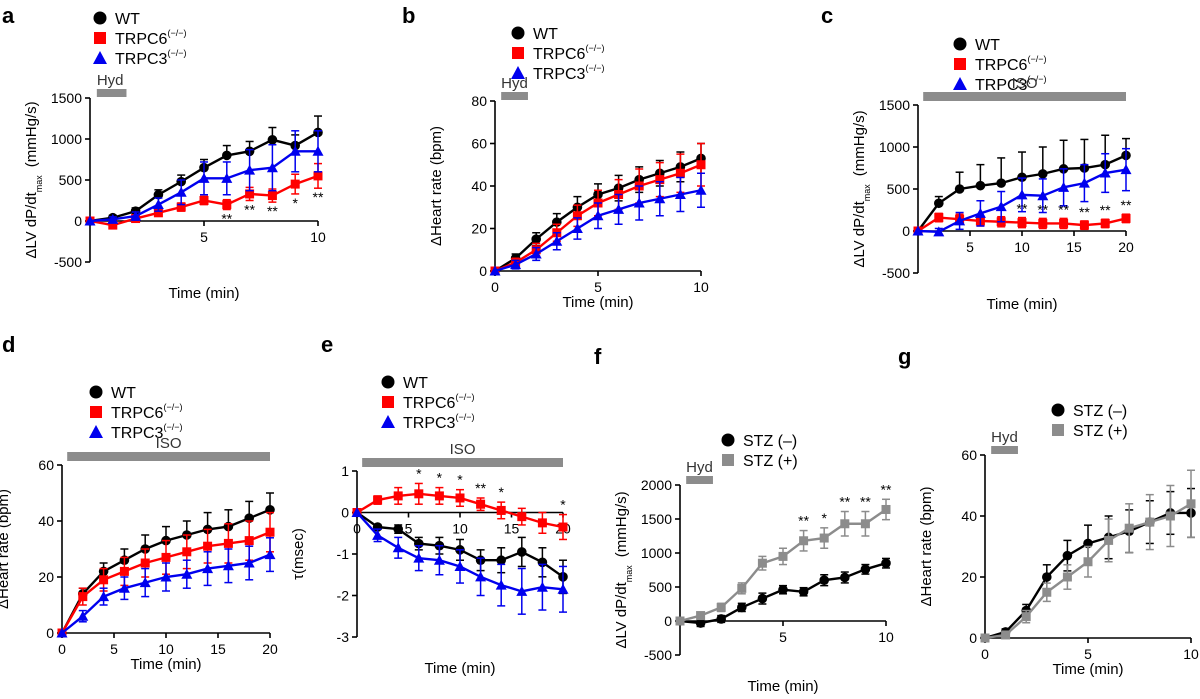 The image size is (1200, 699). What do you see at coordinates (343, 596) in the screenshot?
I see `y-tick-label: -2` at bounding box center [343, 596].